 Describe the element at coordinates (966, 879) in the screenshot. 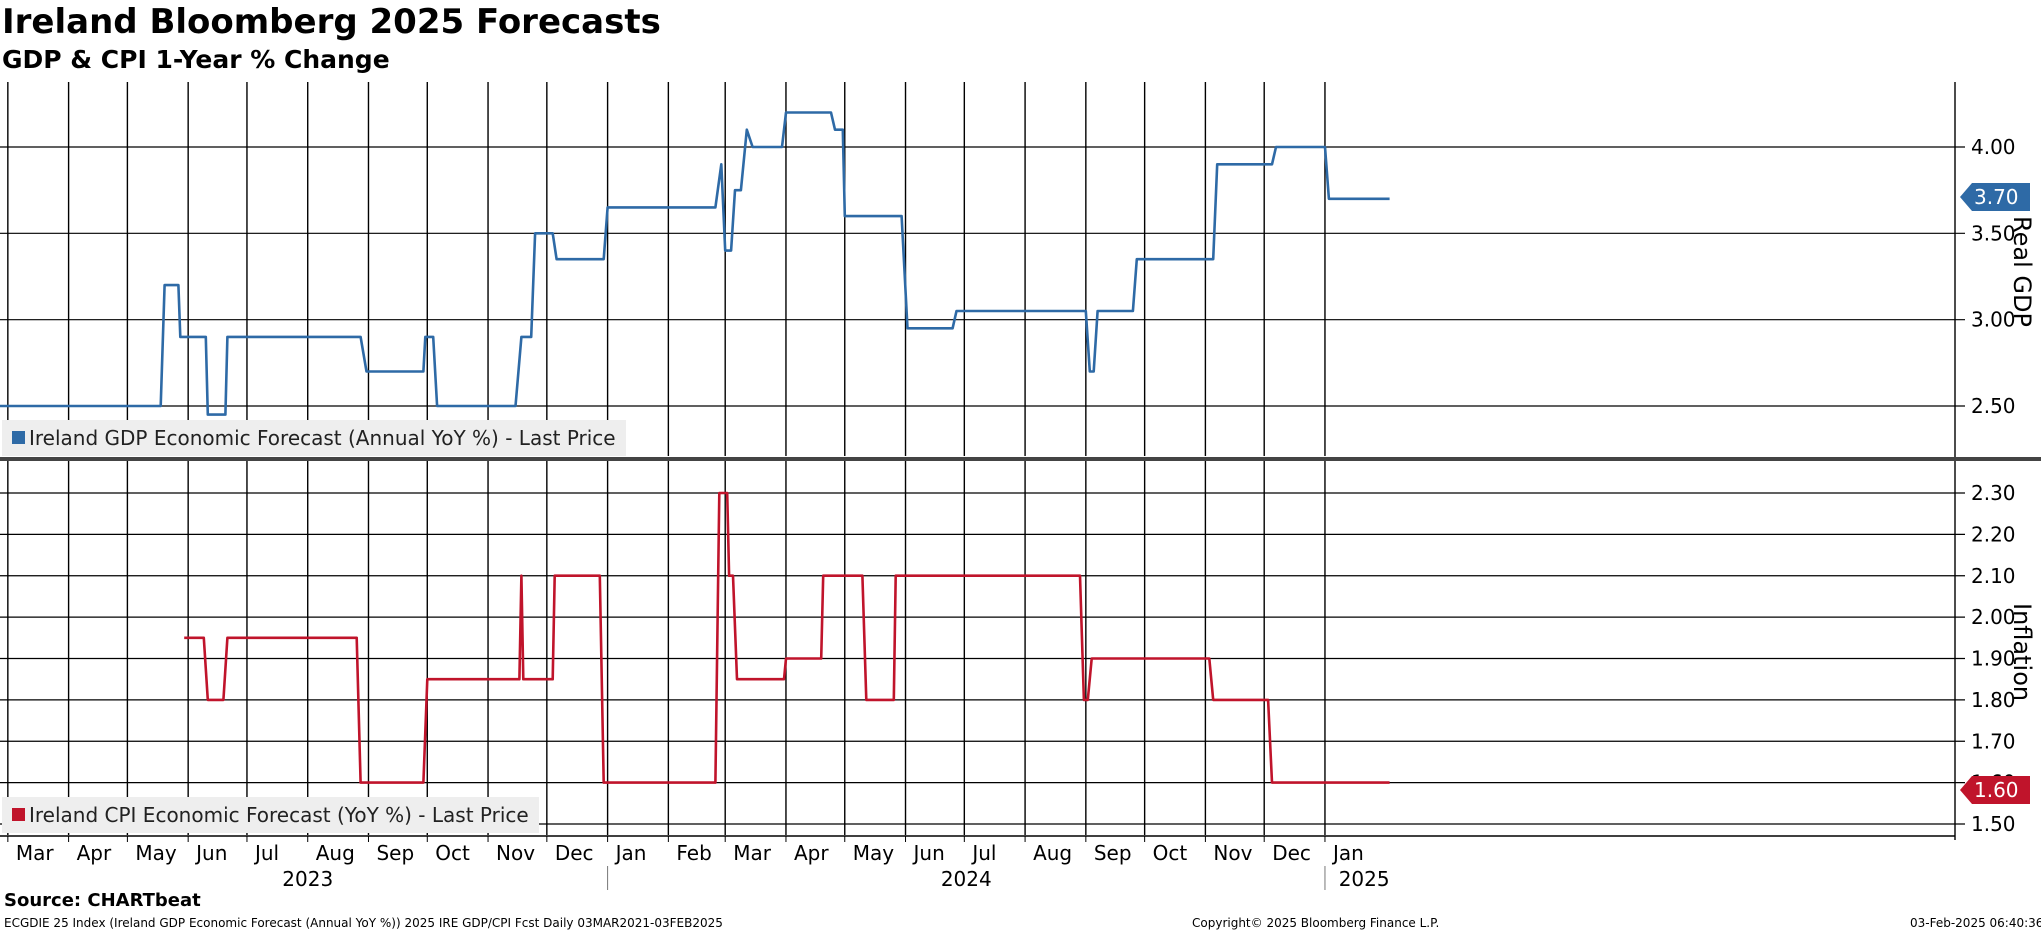

I see `x-year-label: 2024` at that location.